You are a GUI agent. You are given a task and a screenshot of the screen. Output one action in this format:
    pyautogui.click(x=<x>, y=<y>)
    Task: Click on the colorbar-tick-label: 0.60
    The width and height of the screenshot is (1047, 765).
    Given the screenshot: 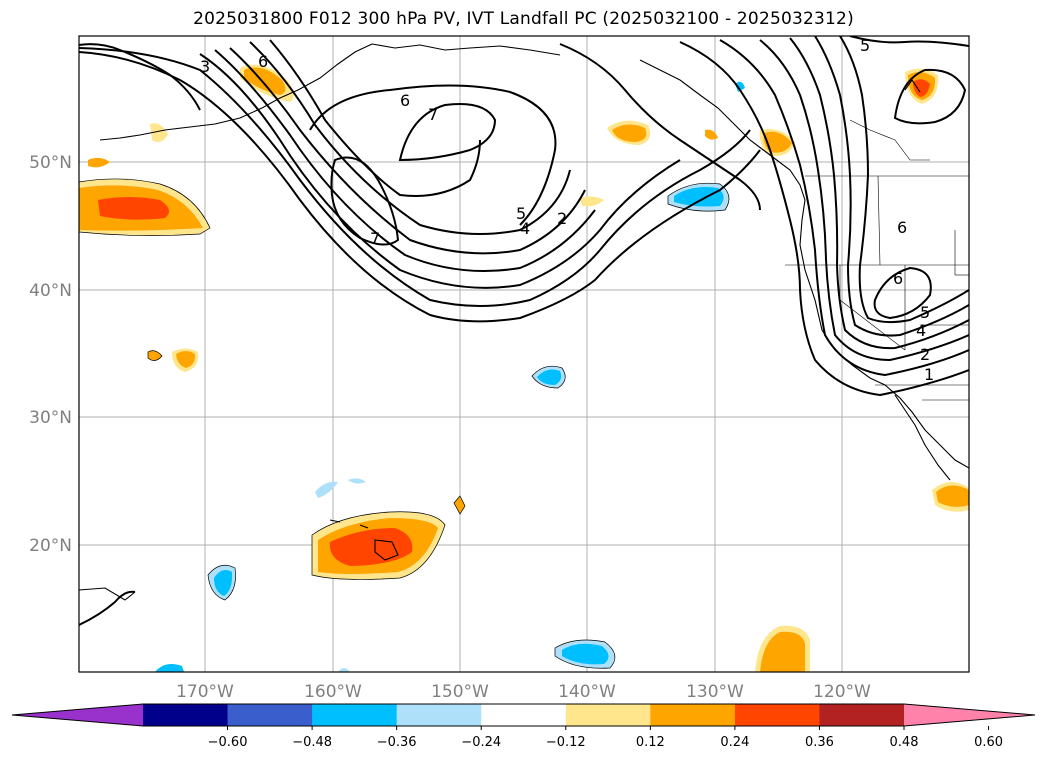 What is the action you would take?
    pyautogui.click(x=988, y=742)
    